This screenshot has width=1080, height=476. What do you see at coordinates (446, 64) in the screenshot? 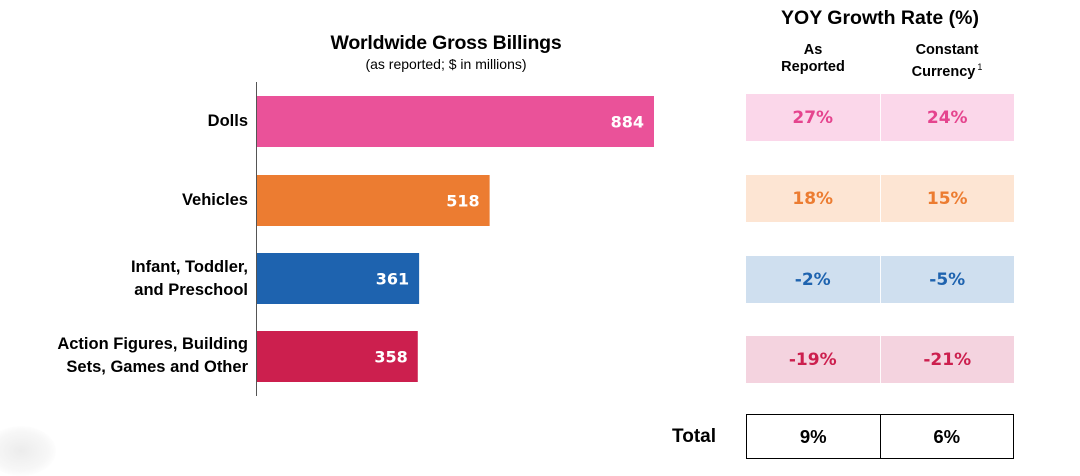
I see `chart-subtitle: (as reported; $ in millions)` at bounding box center [446, 64].